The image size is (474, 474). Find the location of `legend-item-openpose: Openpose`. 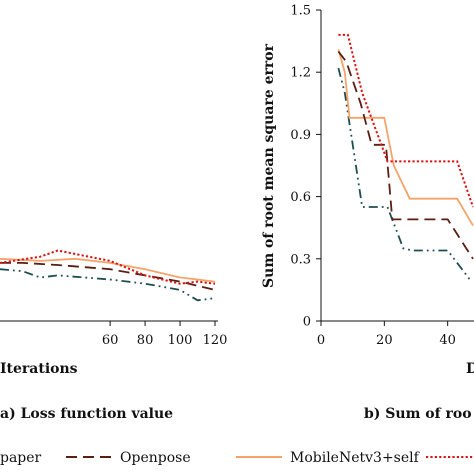

legend-item-openpose: Openpose is located at coordinates (128, 458).